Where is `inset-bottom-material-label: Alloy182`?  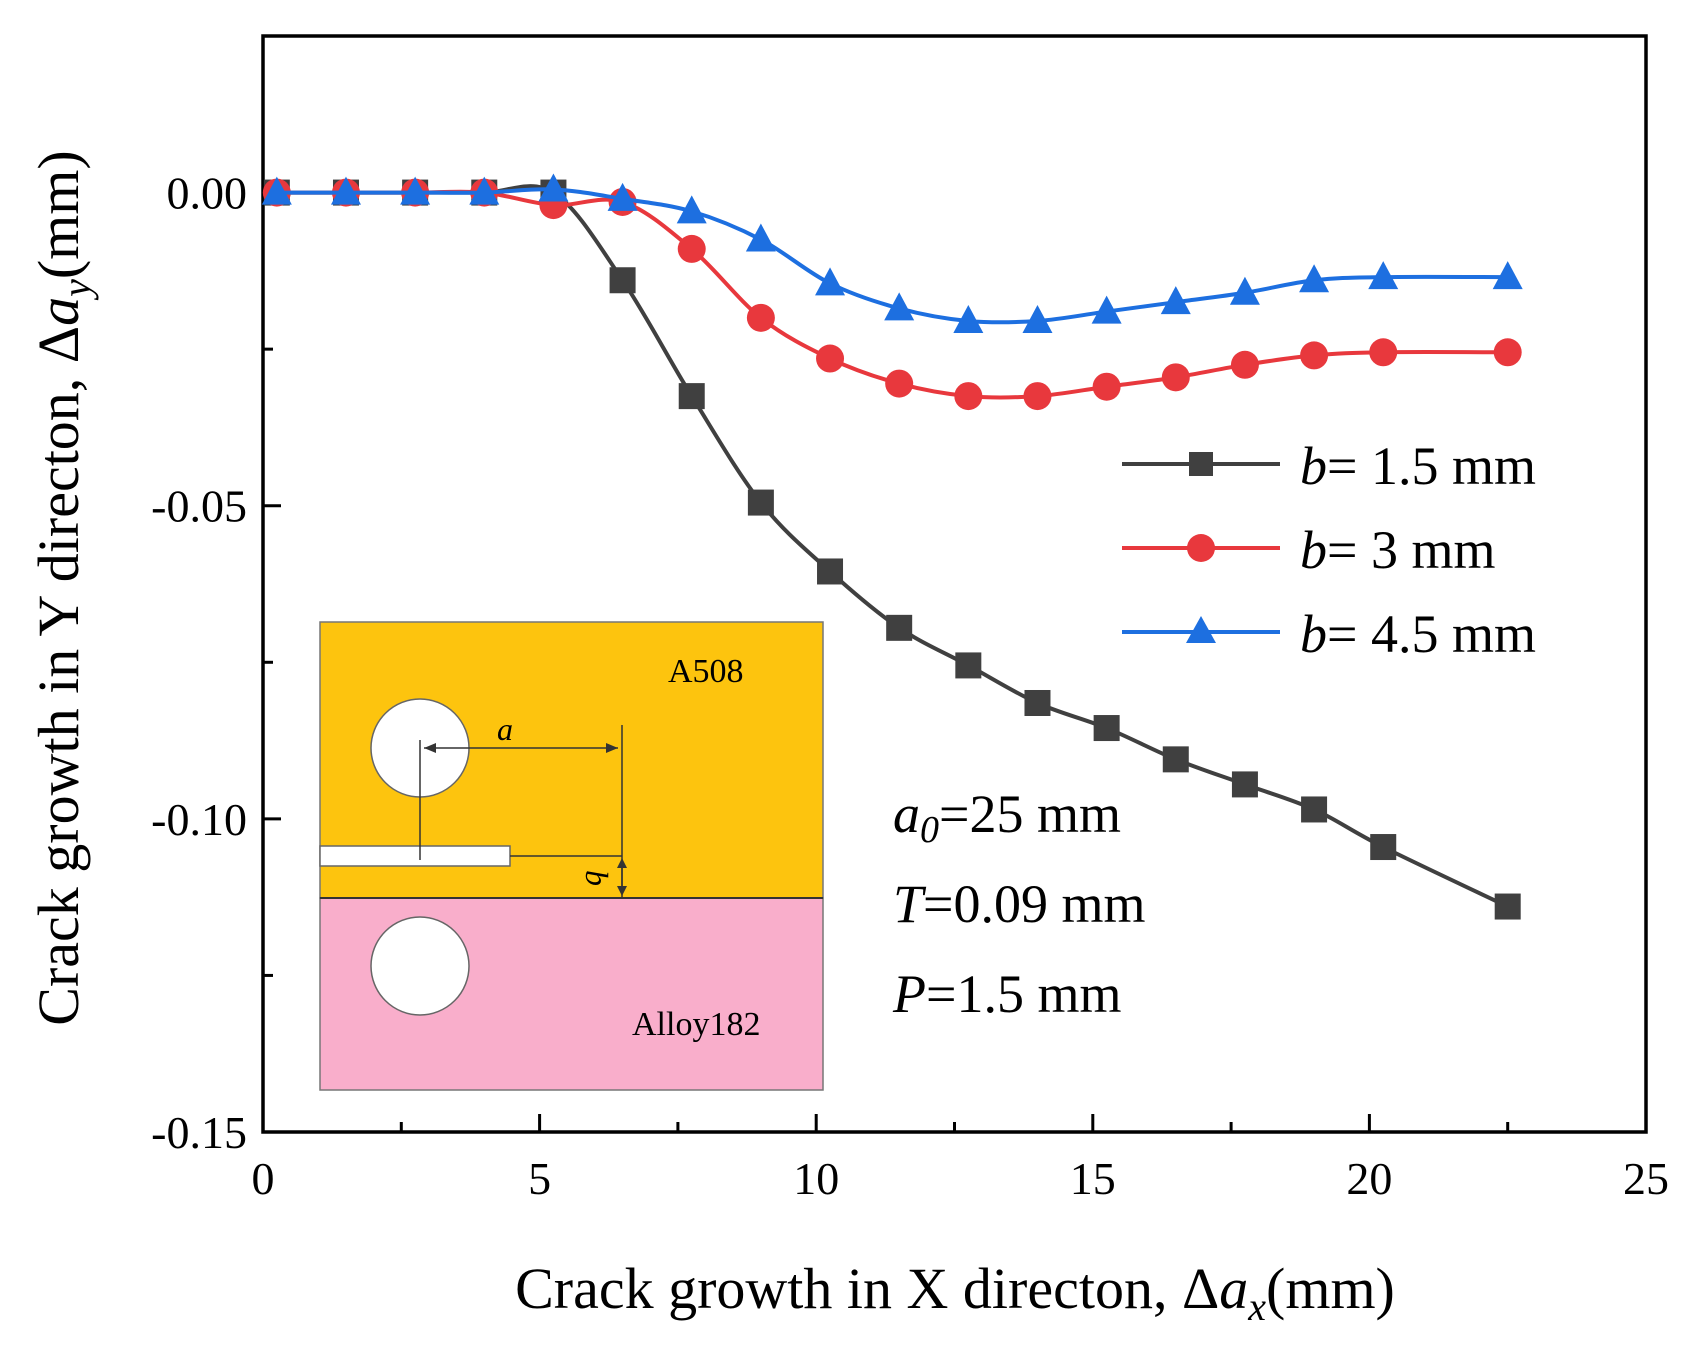
inset-bottom-material-label: Alloy182 is located at coordinates (696, 1024).